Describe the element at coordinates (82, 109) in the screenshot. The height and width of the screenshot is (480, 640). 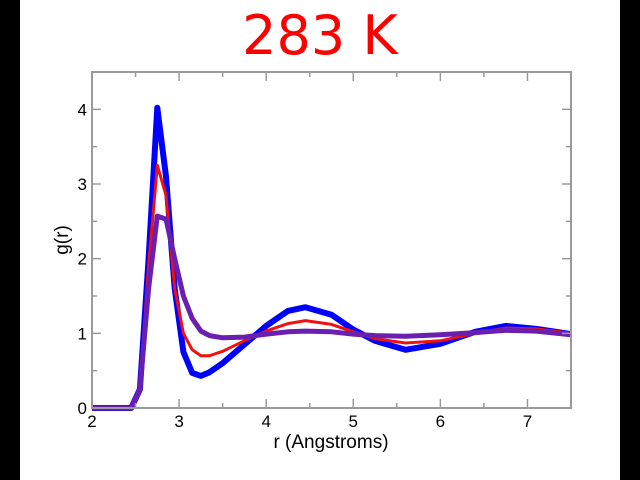
I see `y-tick-label: 4` at that location.